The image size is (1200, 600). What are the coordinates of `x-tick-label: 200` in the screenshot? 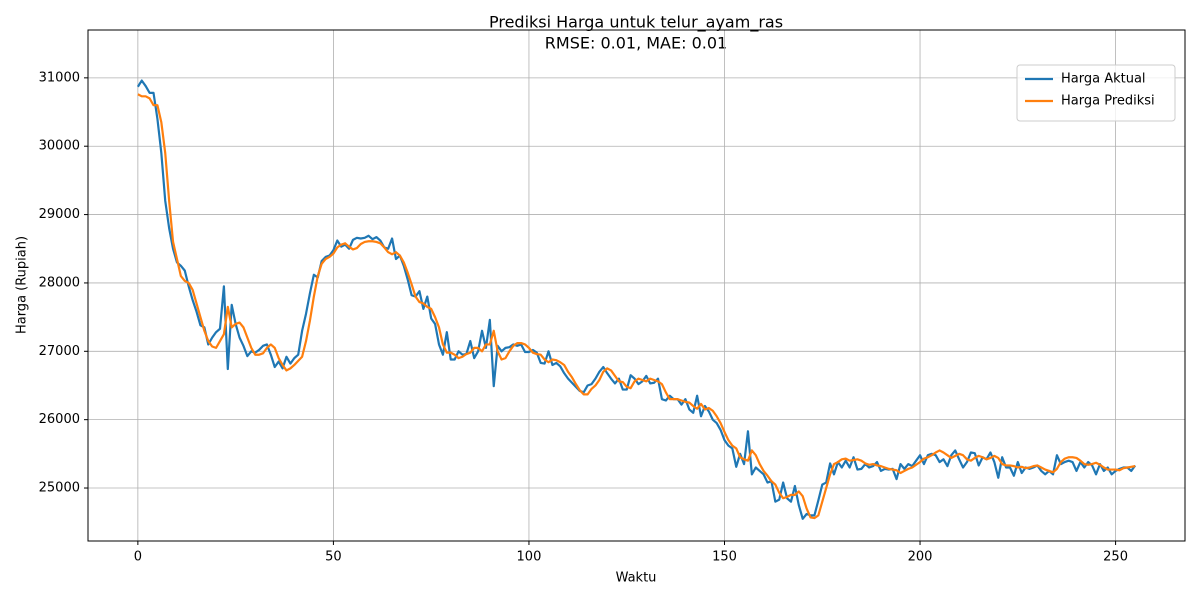 It's located at (920, 557).